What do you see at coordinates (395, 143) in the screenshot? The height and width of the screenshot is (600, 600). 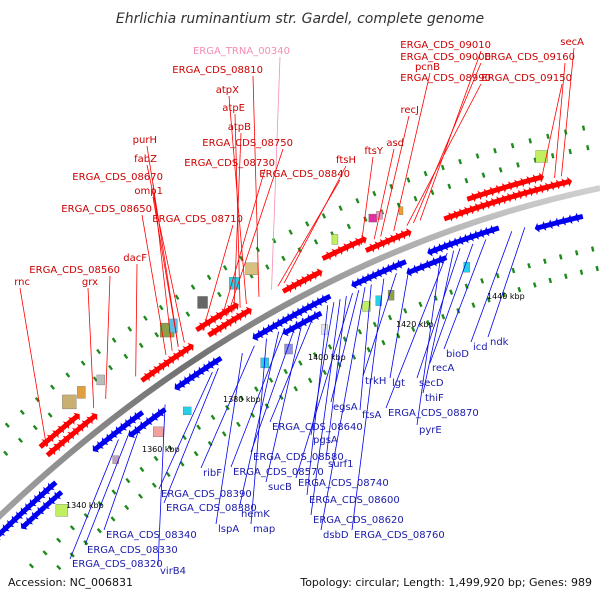 I see `gene-label-asd: asd` at bounding box center [395, 143].